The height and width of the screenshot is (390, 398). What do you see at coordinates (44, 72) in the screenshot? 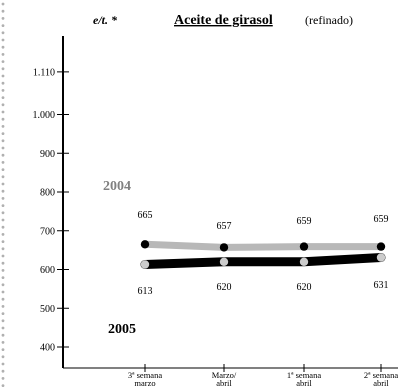
I see `y-tick-label: 1.110` at bounding box center [44, 72].